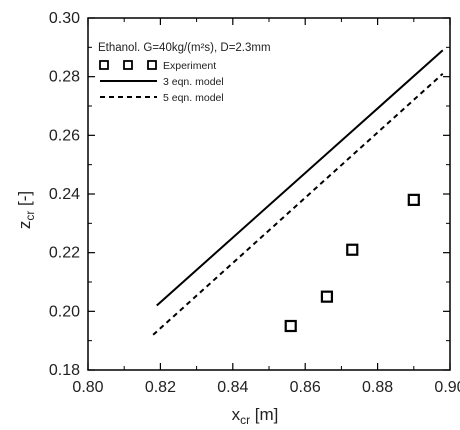 The width and height of the screenshot is (460, 430). I want to click on legend-label-experiment: Experiment, so click(189, 66).